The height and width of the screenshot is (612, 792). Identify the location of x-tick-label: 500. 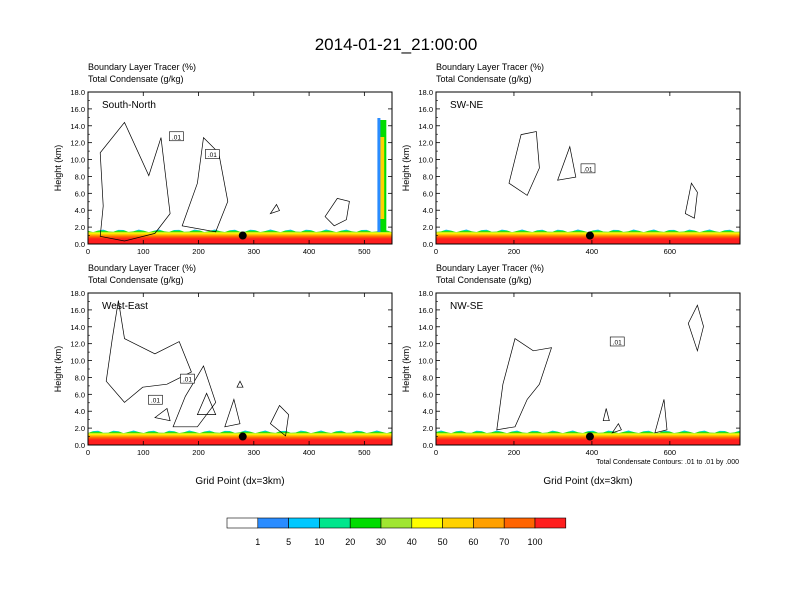
(364, 251).